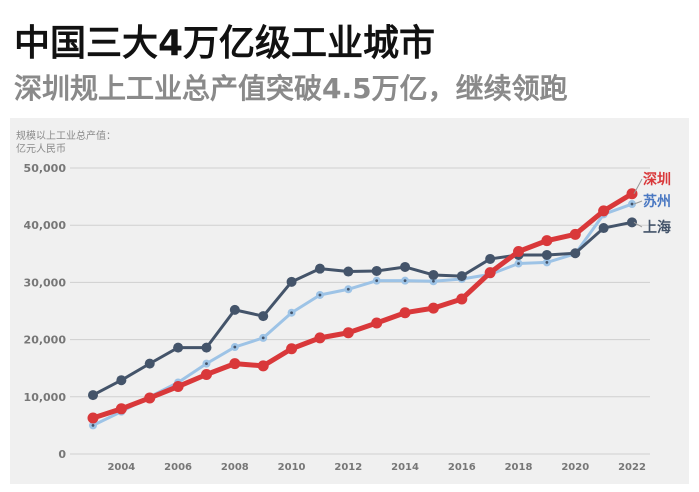  Describe the element at coordinates (462, 467) in the screenshot. I see `x-tick-label: 2016` at that location.